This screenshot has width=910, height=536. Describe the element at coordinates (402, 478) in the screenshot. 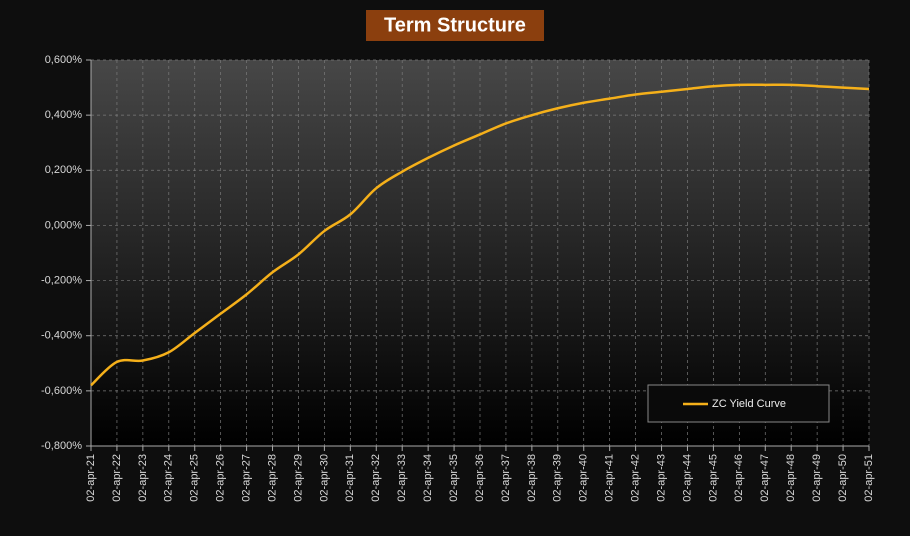

I see `x-tick-label: 02-apr-33` at that location.